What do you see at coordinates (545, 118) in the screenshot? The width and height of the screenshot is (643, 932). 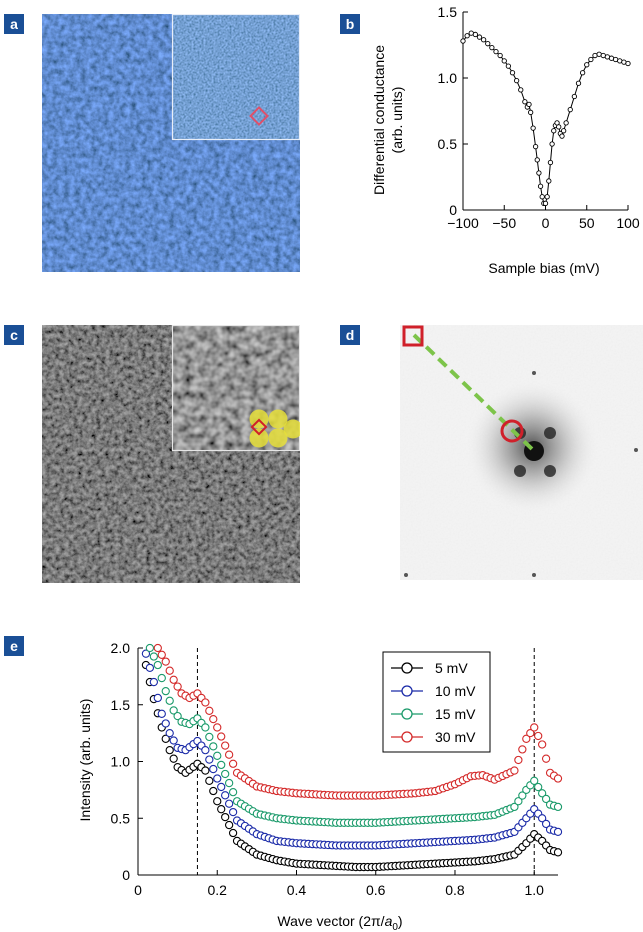 I see `spectrum-line` at bounding box center [545, 118].